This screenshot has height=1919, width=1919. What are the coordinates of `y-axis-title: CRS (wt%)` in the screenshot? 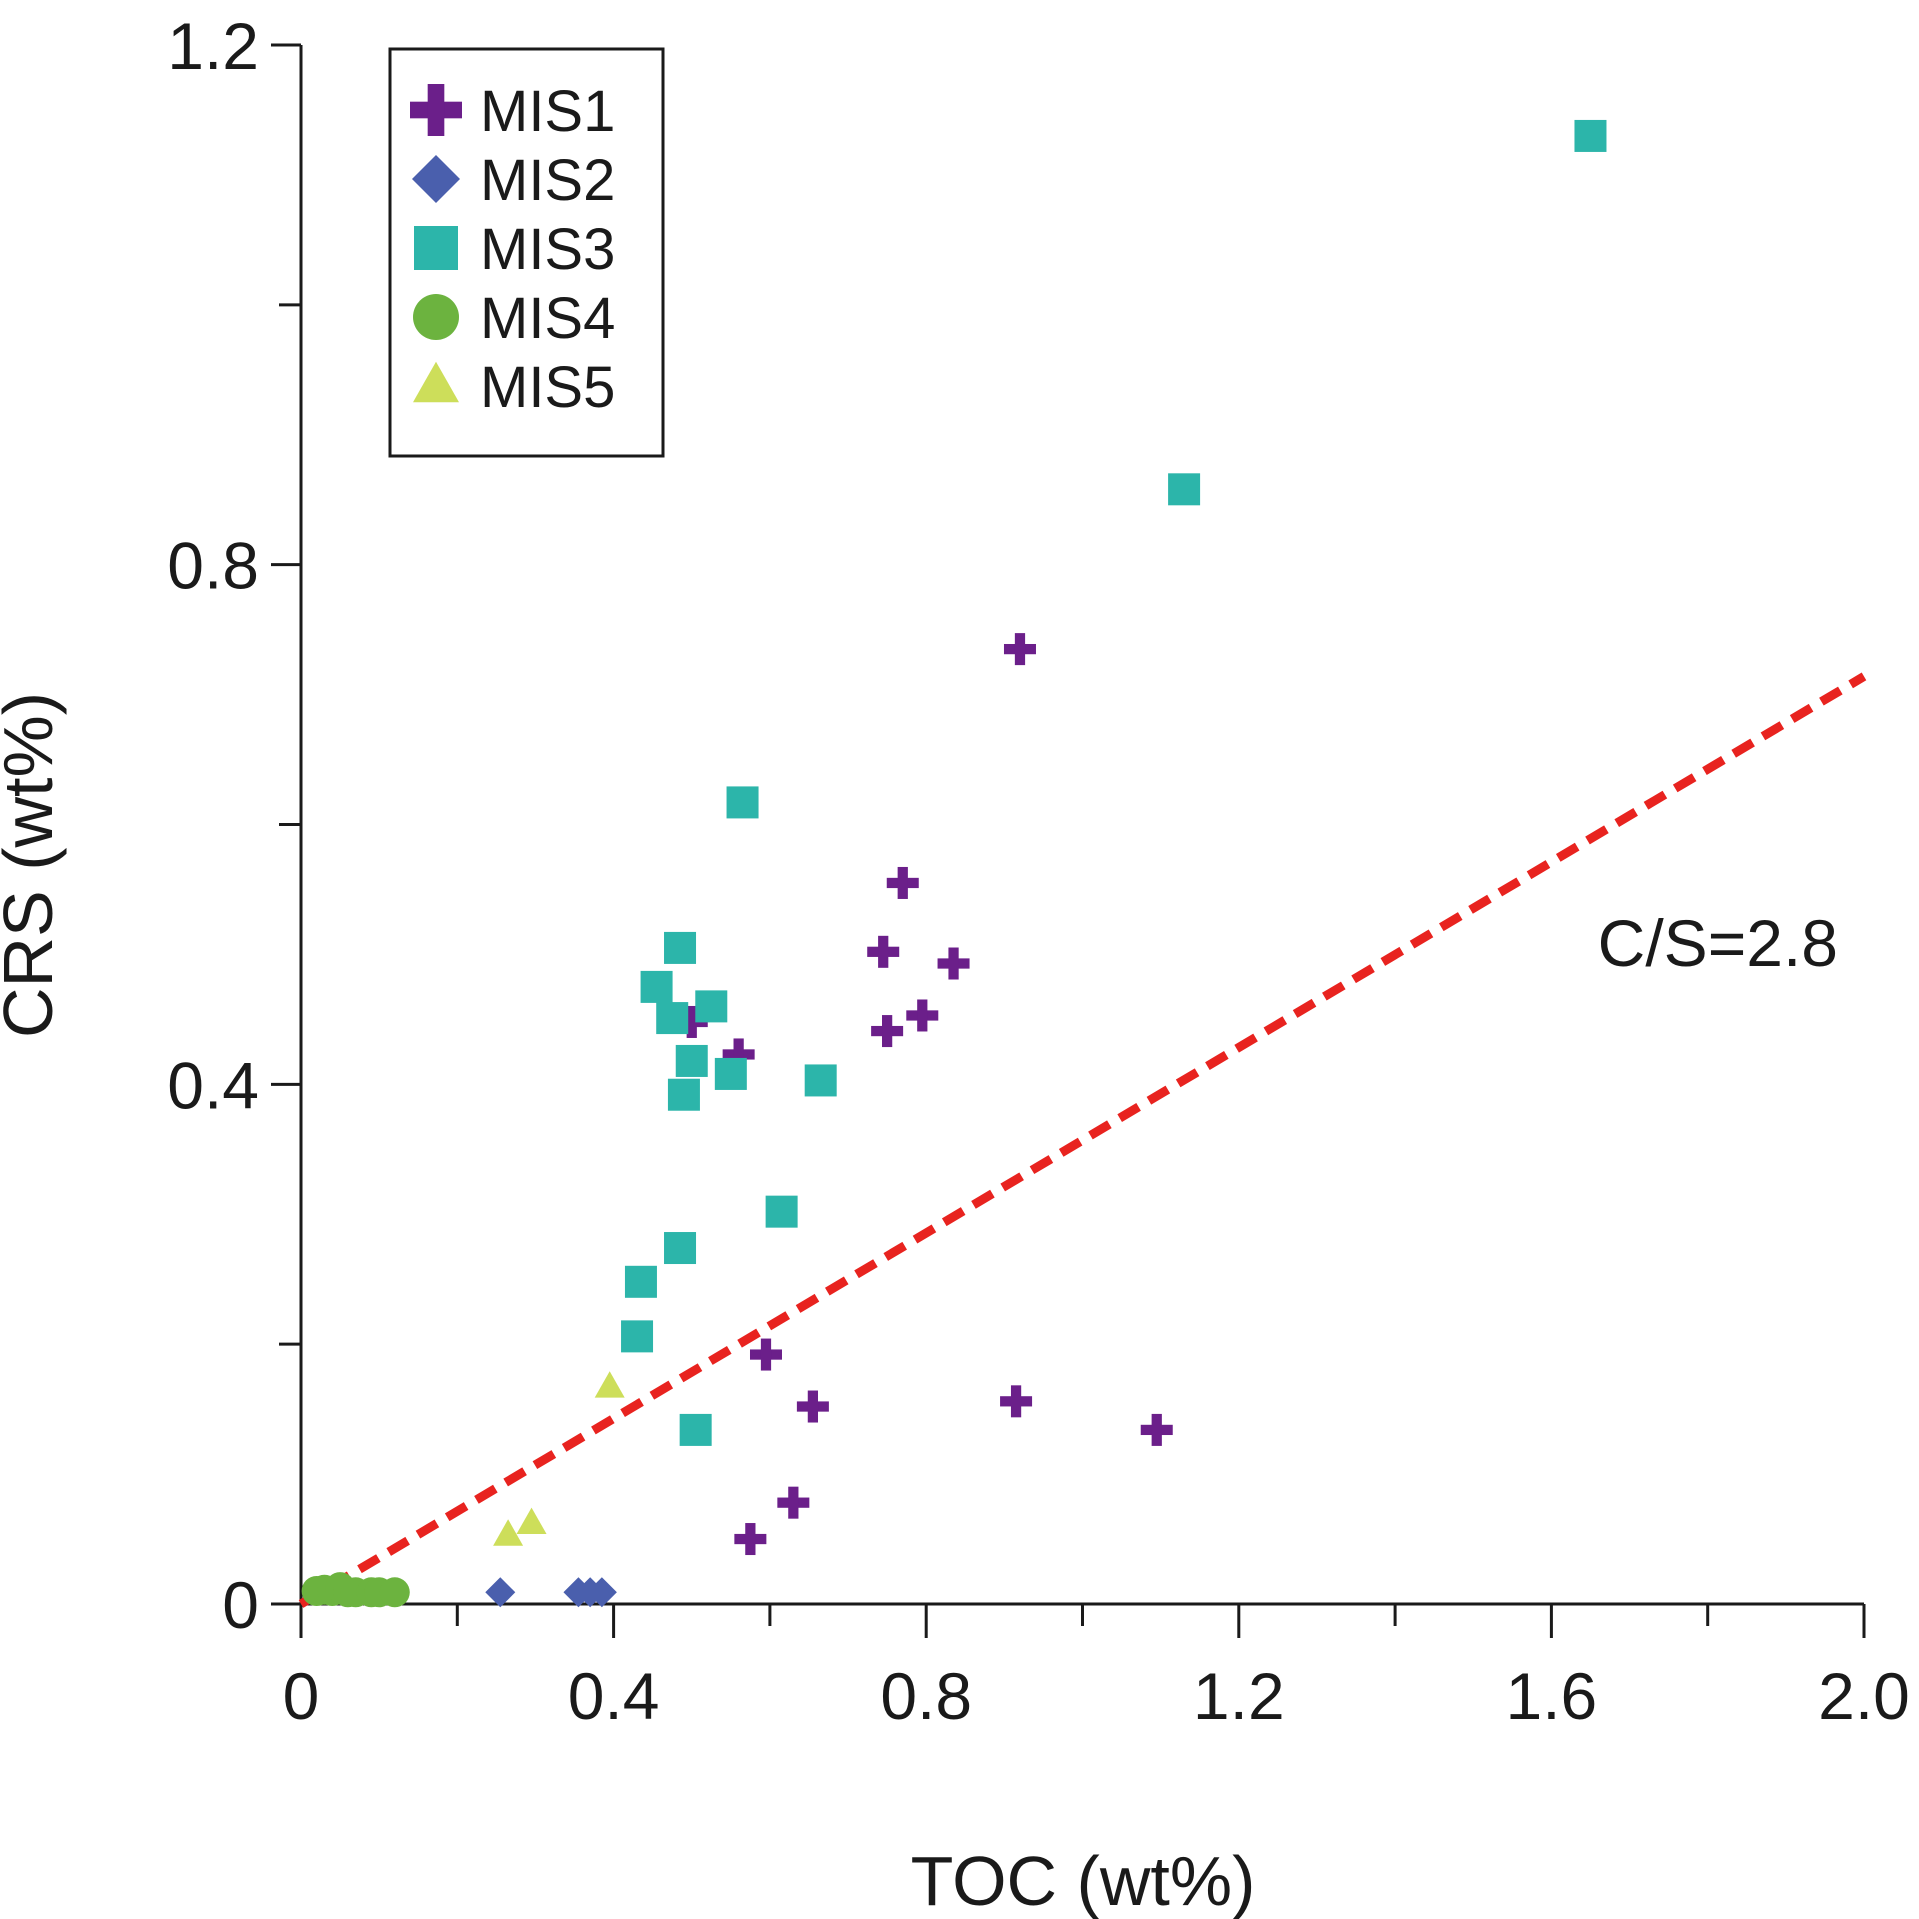 It's located at (33, 865).